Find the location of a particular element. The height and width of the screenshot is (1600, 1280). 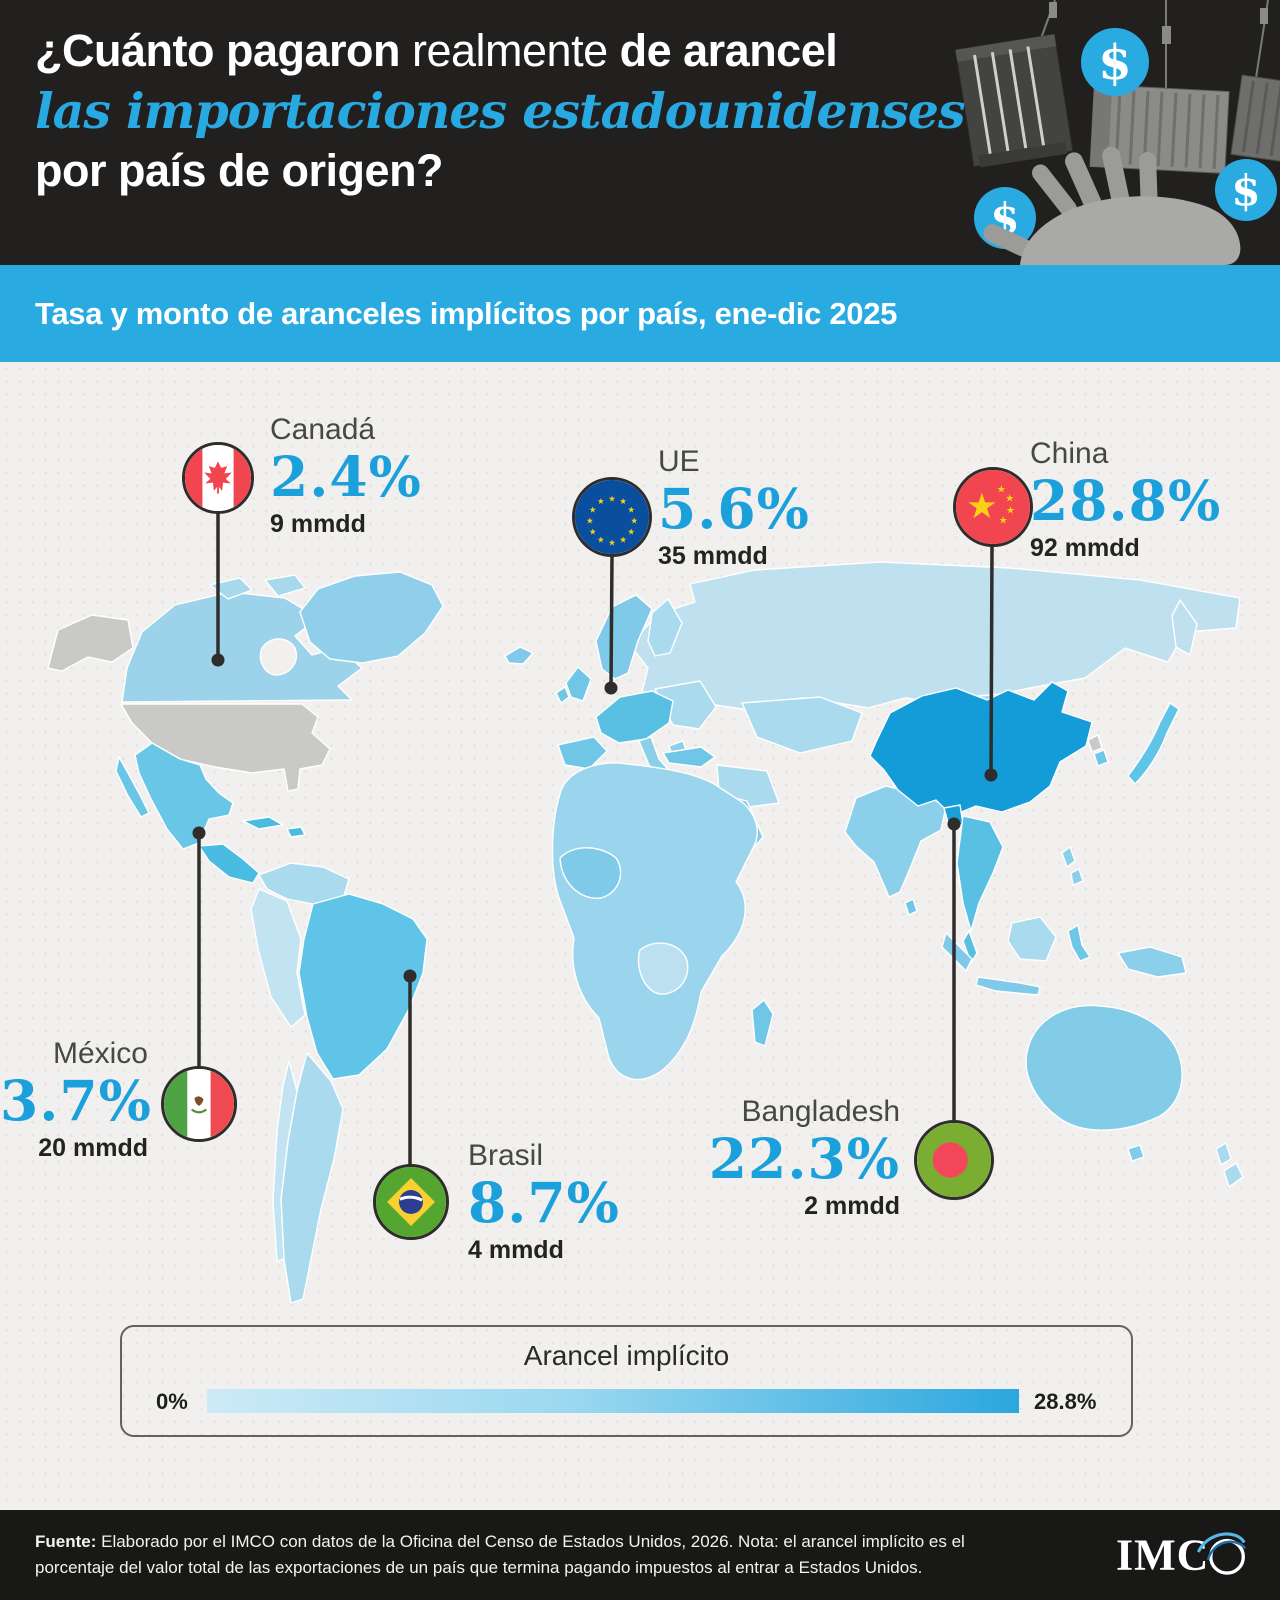

title-bold: de arancel is located at coordinates (728, 50).